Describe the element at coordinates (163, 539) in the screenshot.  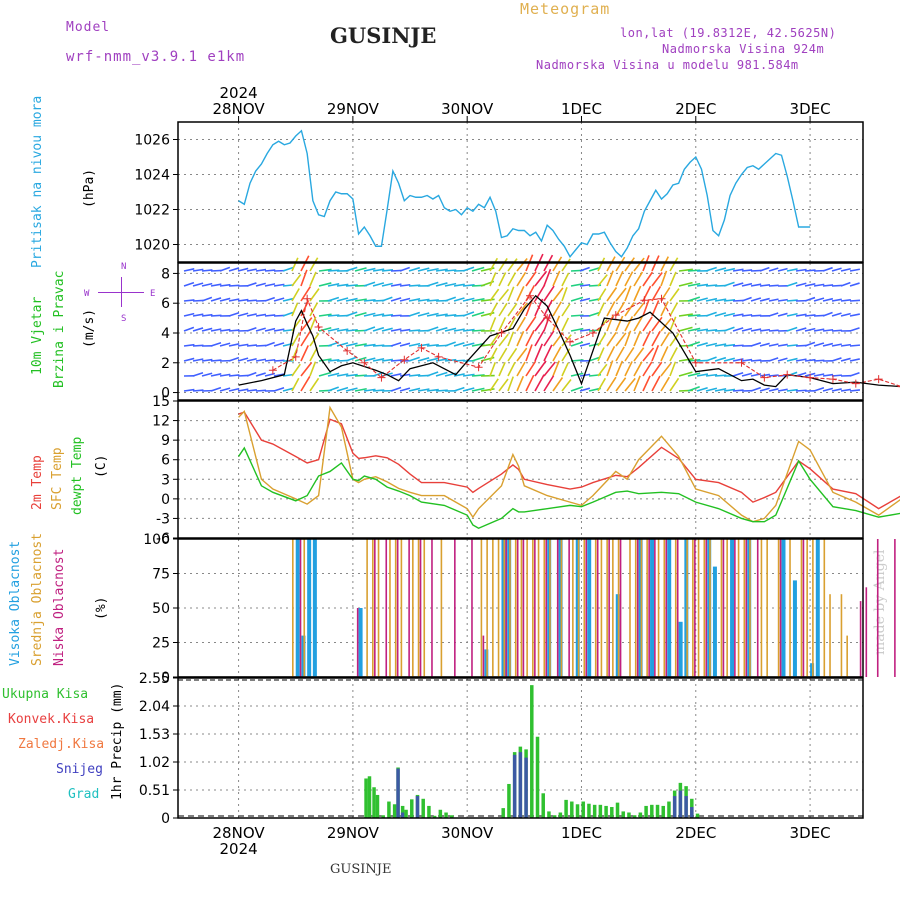
I see `y-tick-label: -6` at that location.